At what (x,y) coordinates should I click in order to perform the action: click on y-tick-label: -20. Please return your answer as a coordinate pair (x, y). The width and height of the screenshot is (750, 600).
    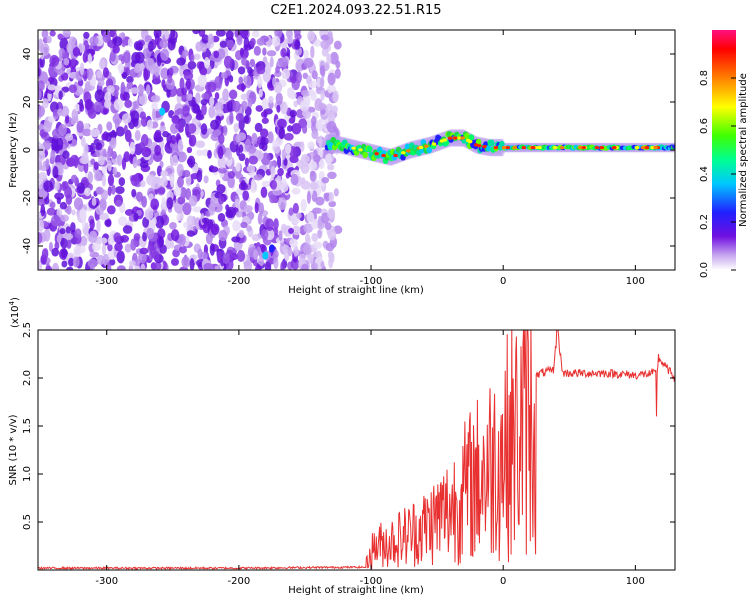
    Looking at the image, I should click on (27, 198).